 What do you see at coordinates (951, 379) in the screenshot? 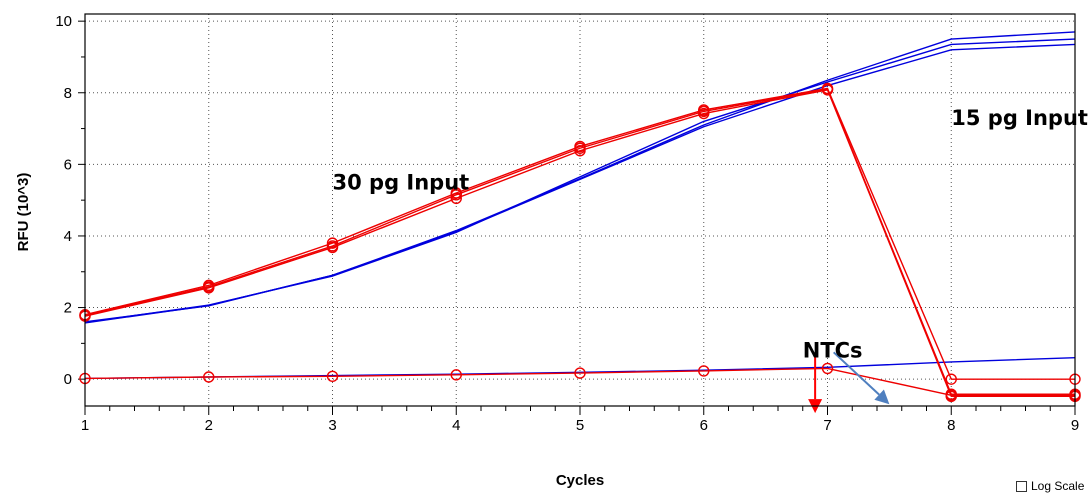
I see `series-4-point` at bounding box center [951, 379].